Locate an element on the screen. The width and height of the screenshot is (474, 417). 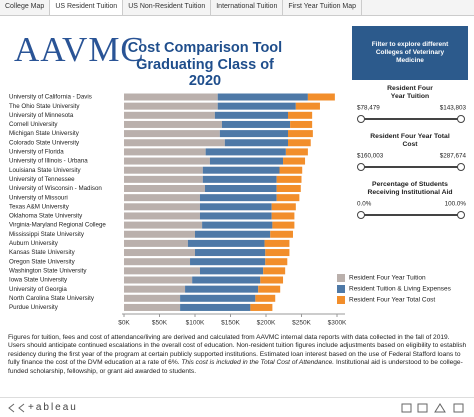
filter-max: 100.0% is located at coordinates (456, 204).